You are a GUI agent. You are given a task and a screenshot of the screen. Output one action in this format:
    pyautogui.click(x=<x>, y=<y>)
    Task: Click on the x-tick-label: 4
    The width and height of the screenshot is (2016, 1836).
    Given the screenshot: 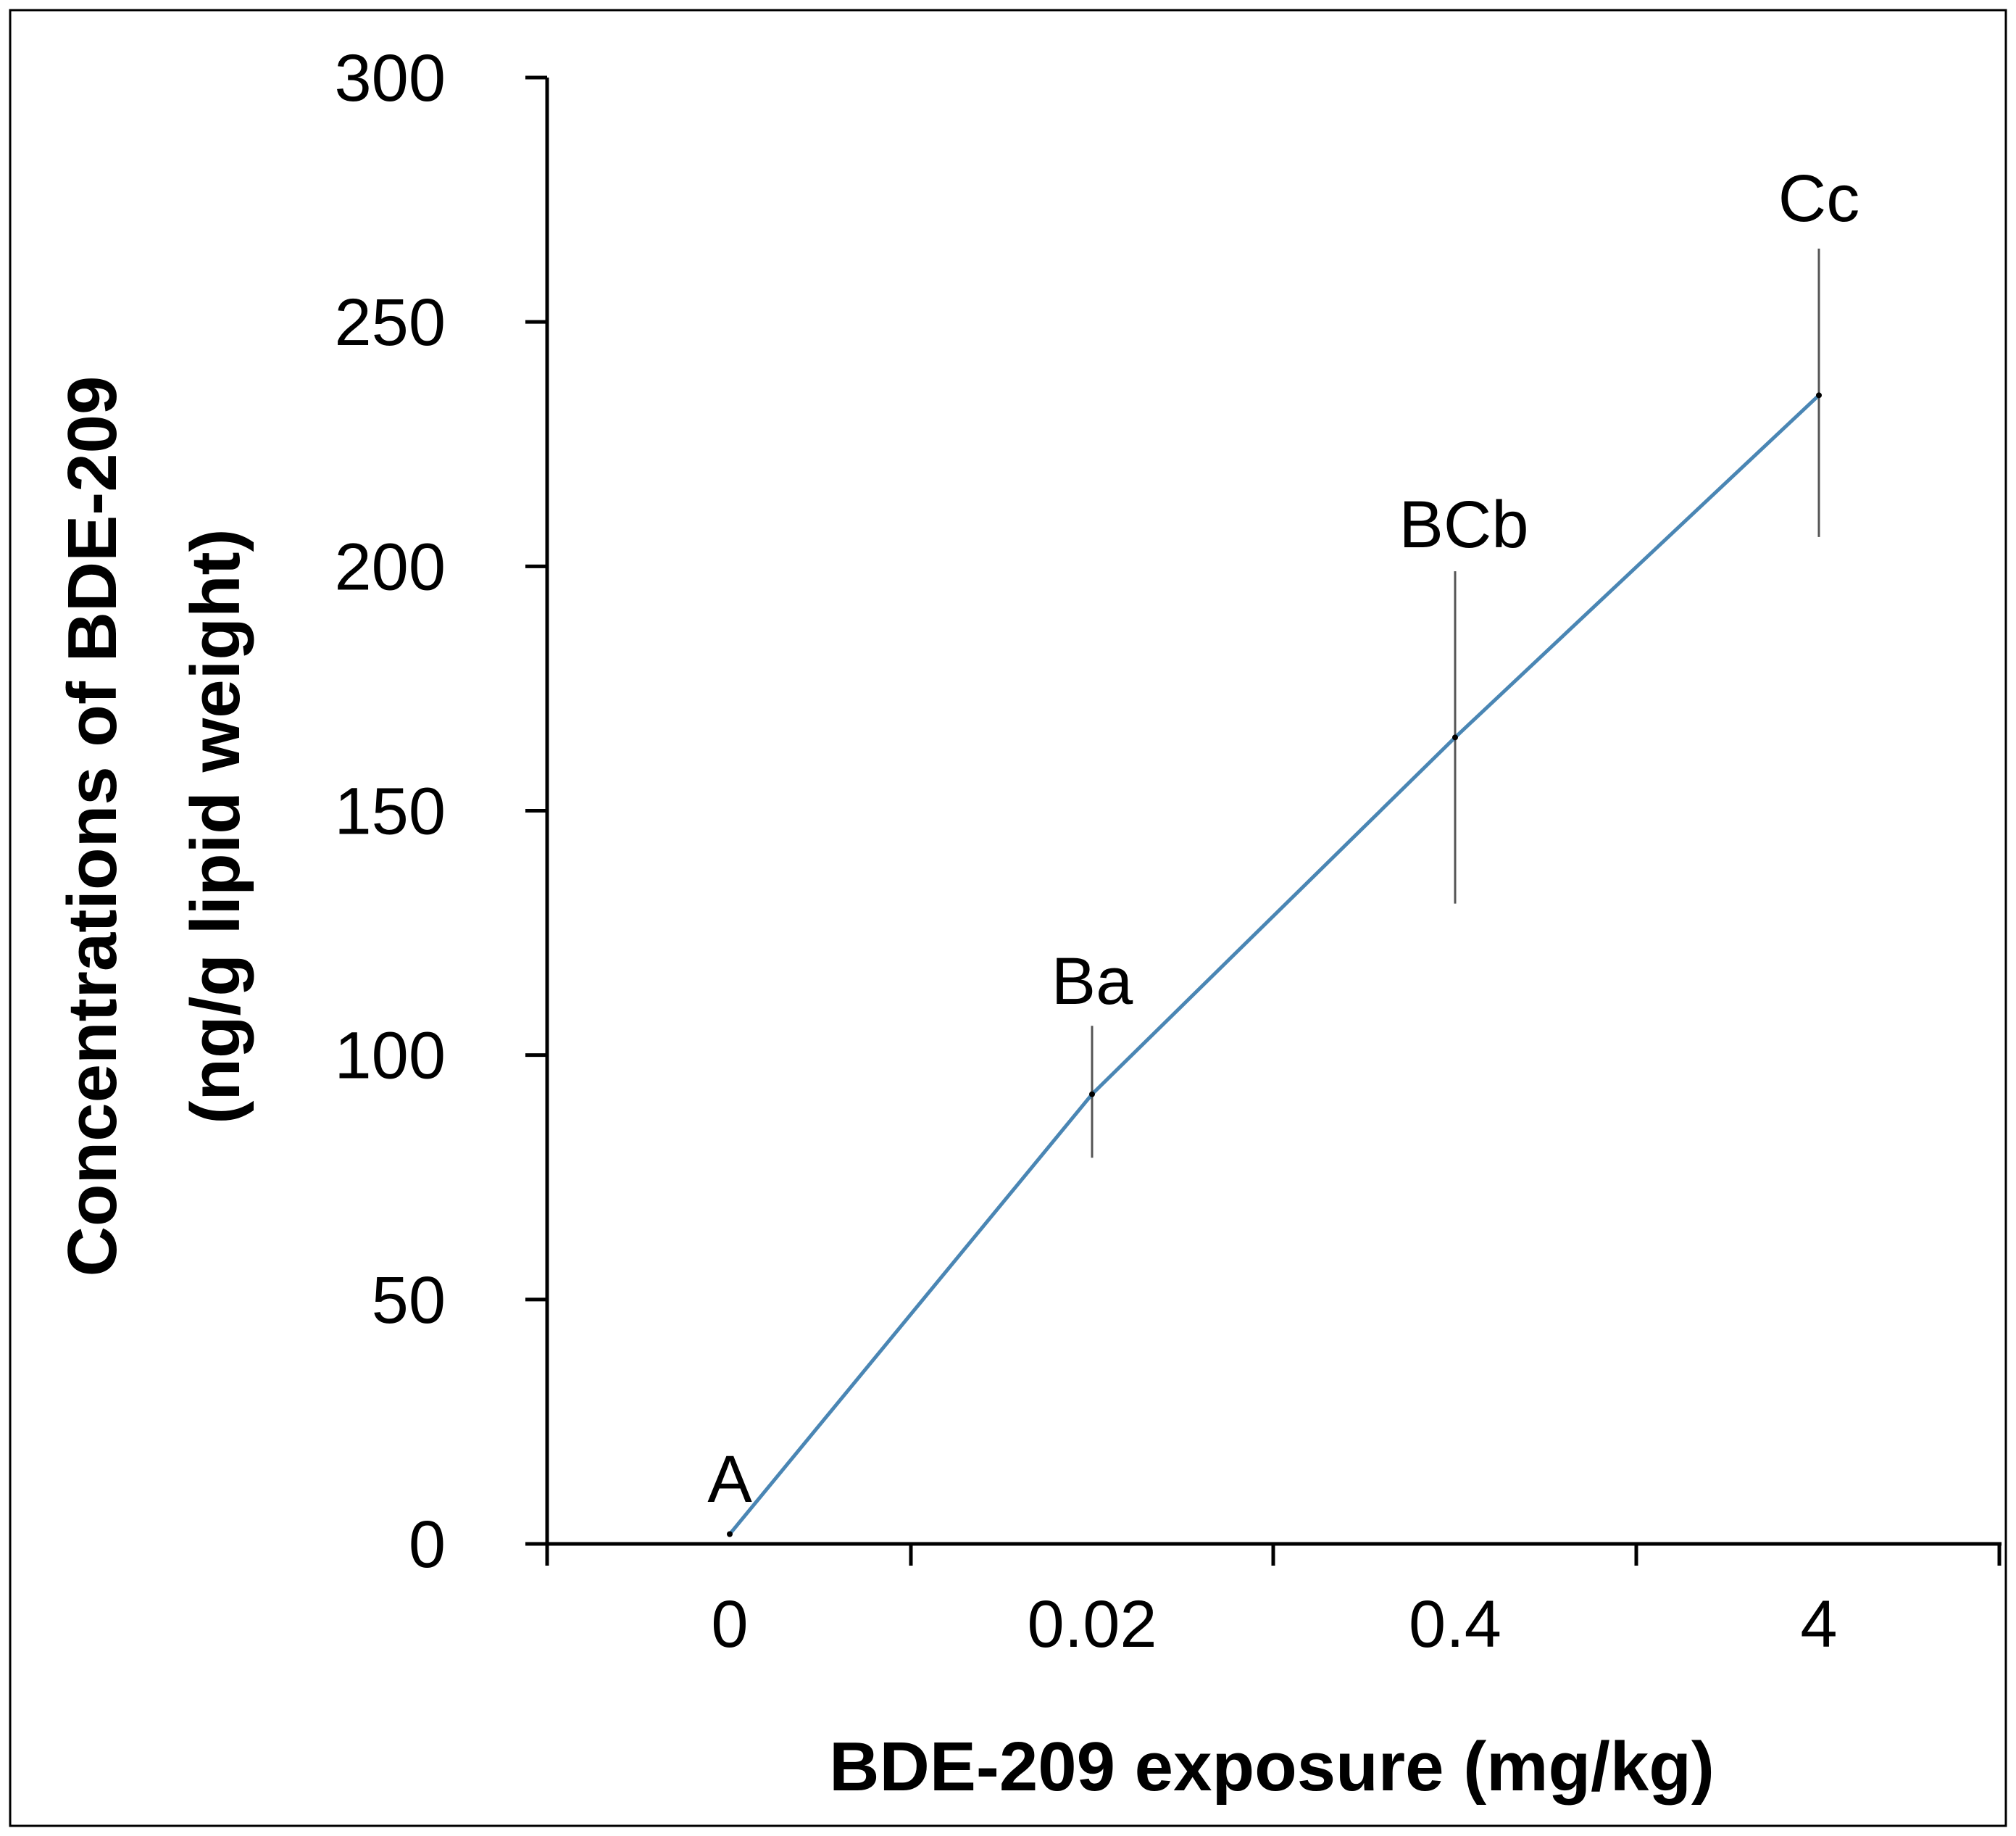 What is the action you would take?
    pyautogui.click(x=1818, y=1624)
    